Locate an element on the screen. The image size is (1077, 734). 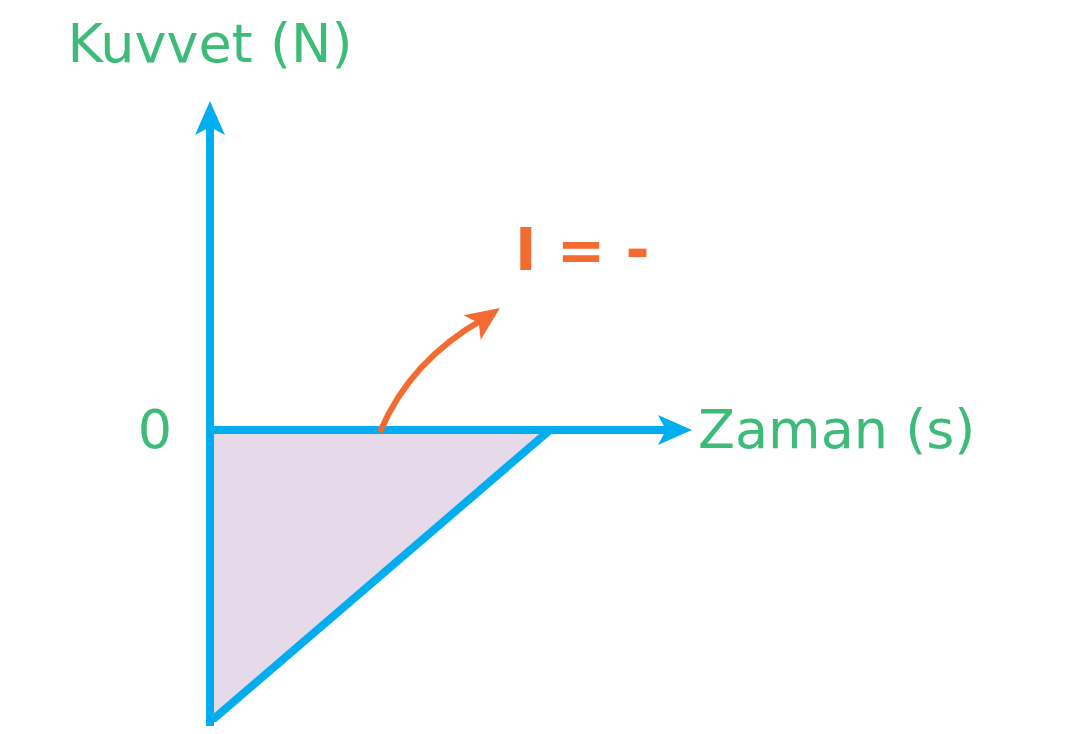
x-axis-title: Zaman (s) is located at coordinates (837, 430).